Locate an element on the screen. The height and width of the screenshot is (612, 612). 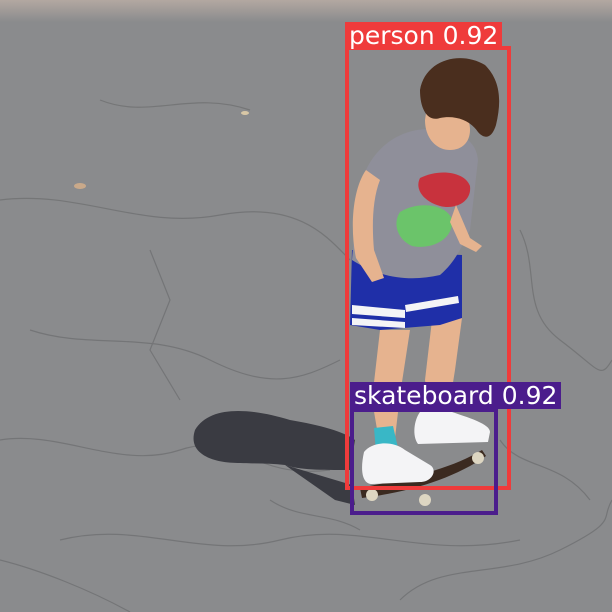
person-detection-label: person 0.92 is located at coordinates (424, 35).